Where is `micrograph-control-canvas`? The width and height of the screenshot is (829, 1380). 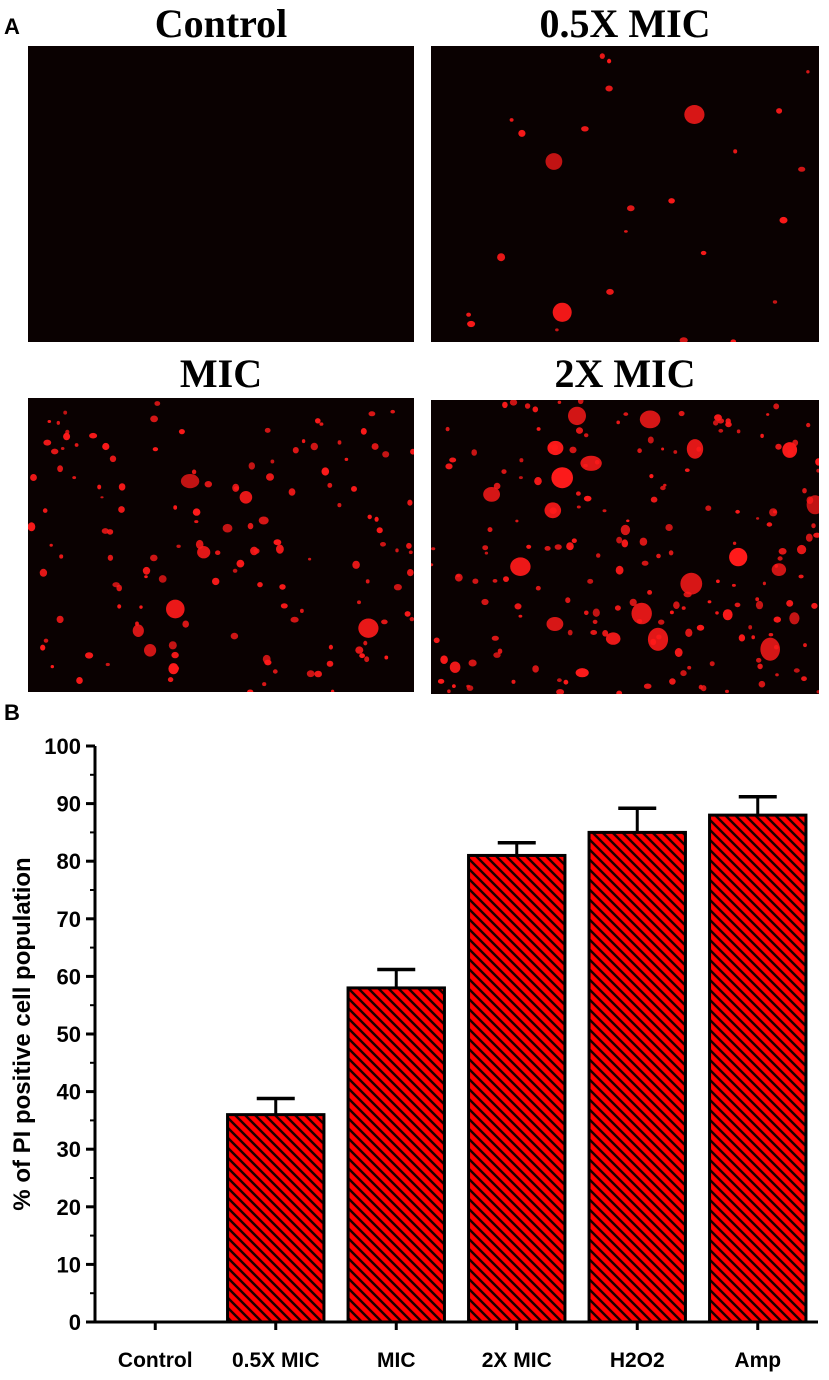
micrograph-control-canvas is located at coordinates (221, 194).